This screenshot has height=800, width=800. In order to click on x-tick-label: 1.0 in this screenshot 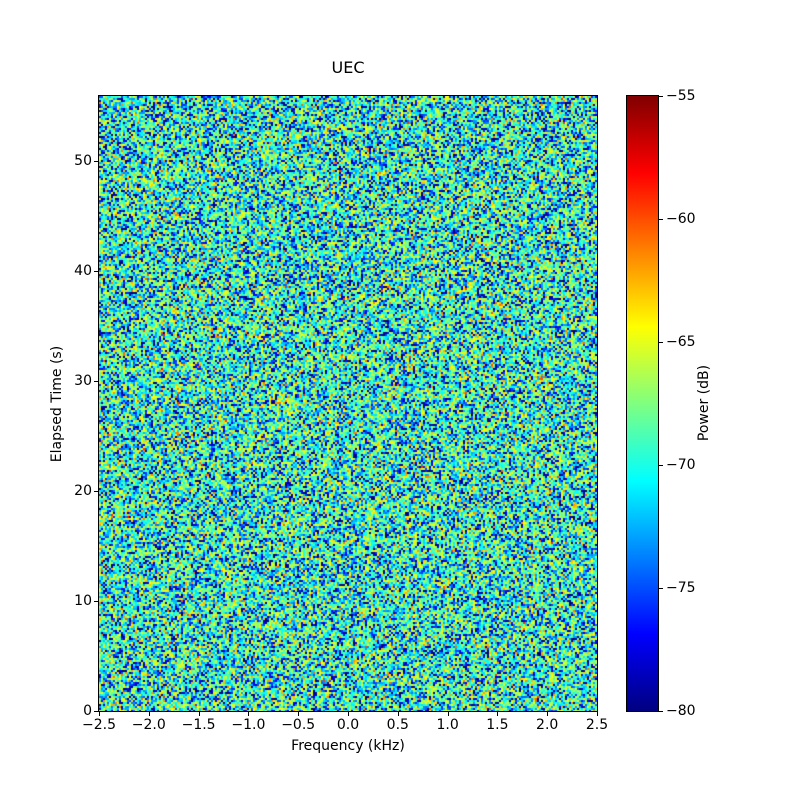, I will do `click(447, 725)`.